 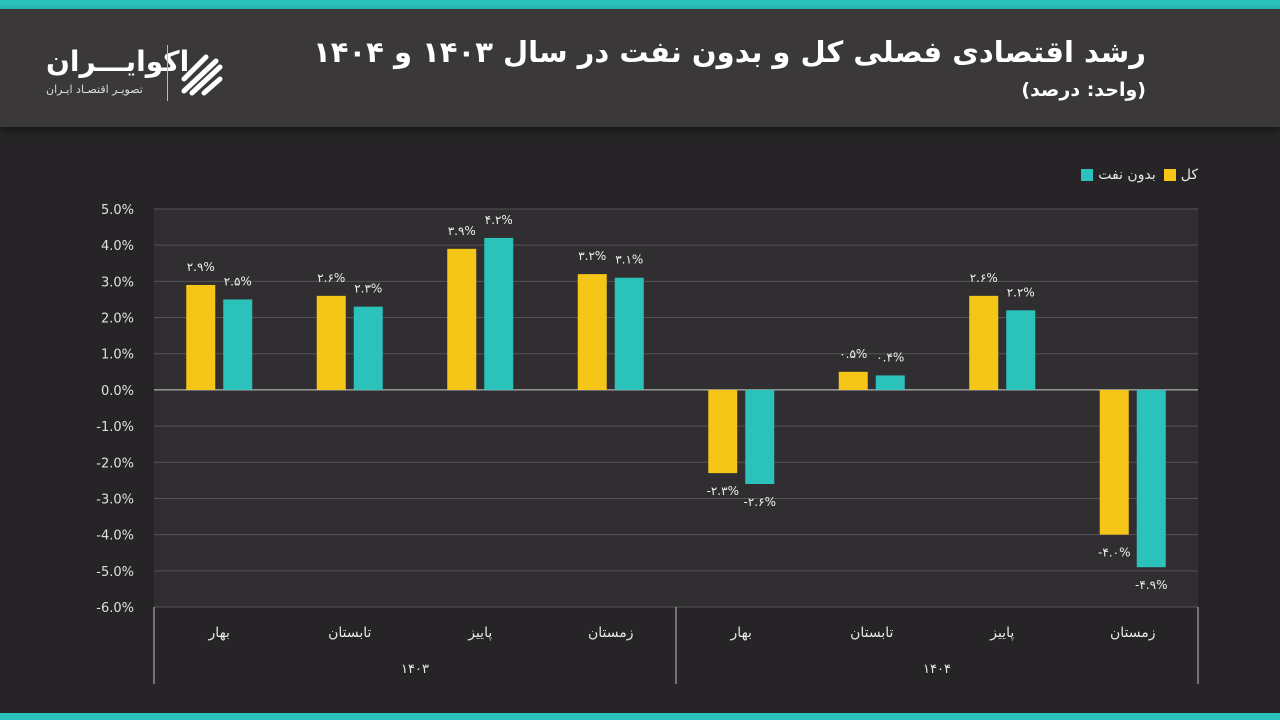 What do you see at coordinates (238, 281) in the screenshot?
I see `data-label: ۲.۵%` at bounding box center [238, 281].